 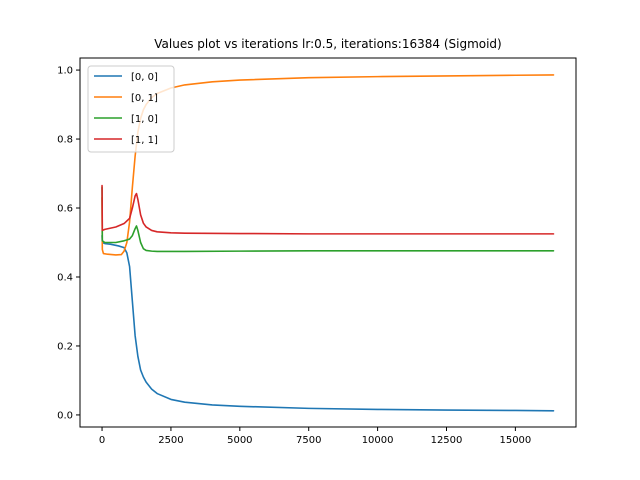 I want to click on y-tick-label: 0.2, so click(x=65, y=346).